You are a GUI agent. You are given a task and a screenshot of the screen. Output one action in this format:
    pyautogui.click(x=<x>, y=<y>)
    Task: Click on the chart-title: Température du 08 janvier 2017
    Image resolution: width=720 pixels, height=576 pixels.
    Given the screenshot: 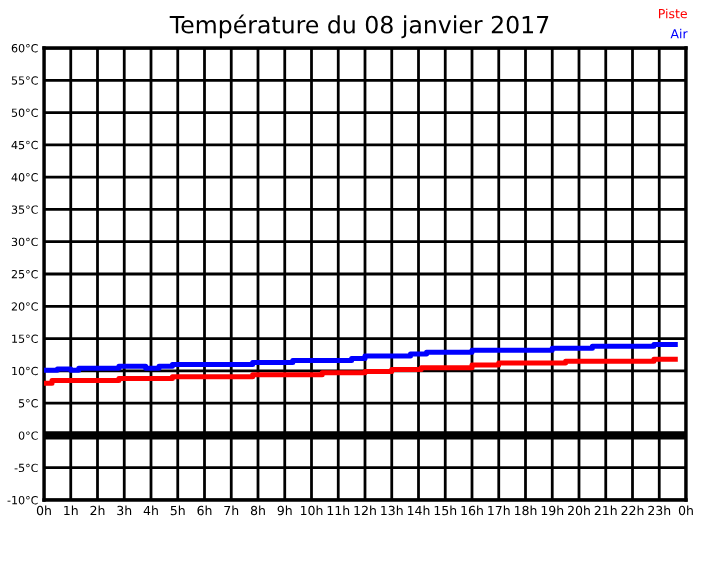 What is the action you would take?
    pyautogui.click(x=359, y=26)
    